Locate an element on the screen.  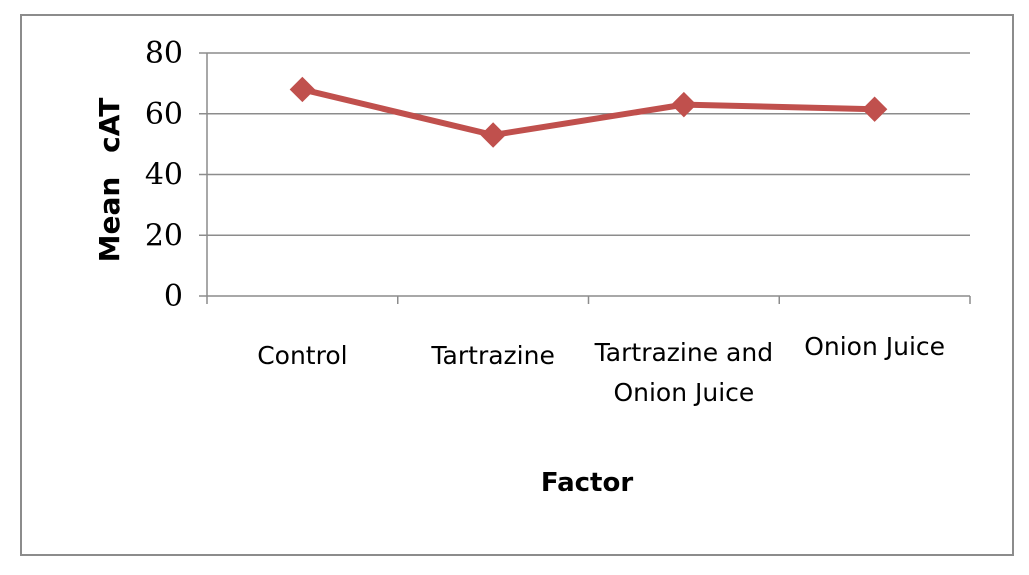
y-tick-labels: 0 20 40 60 80 is located at coordinates (164, 175).